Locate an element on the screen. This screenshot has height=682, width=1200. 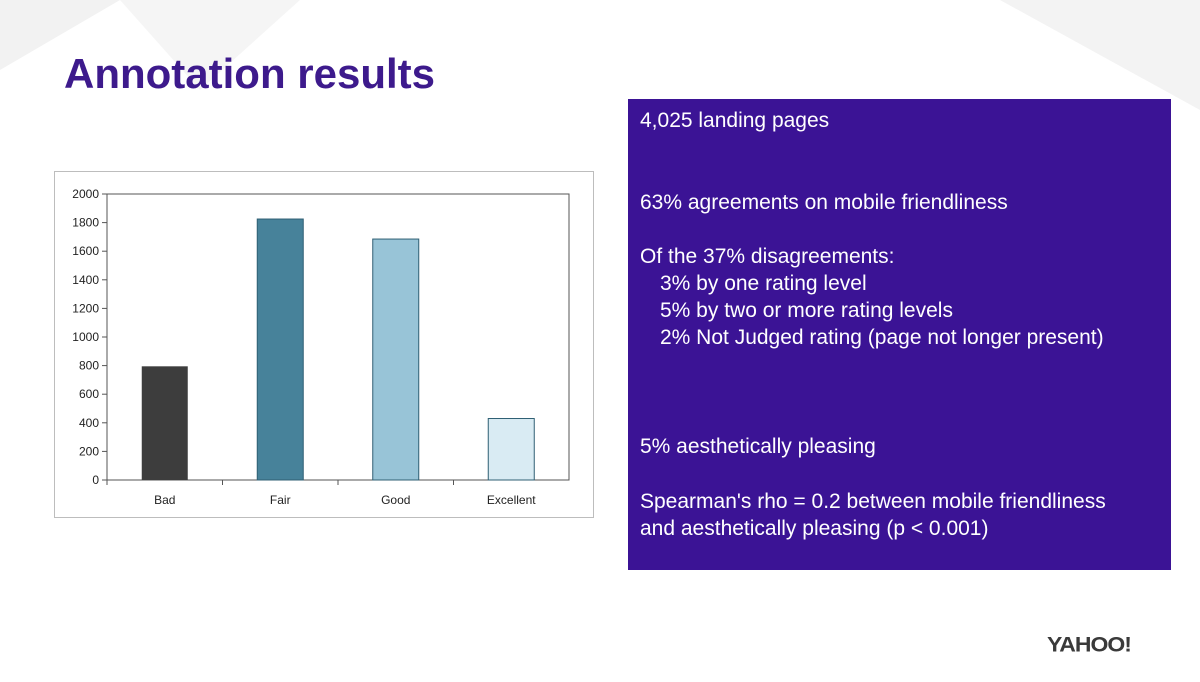
disagreement-item: 3% by one rating level is located at coordinates (763, 283).